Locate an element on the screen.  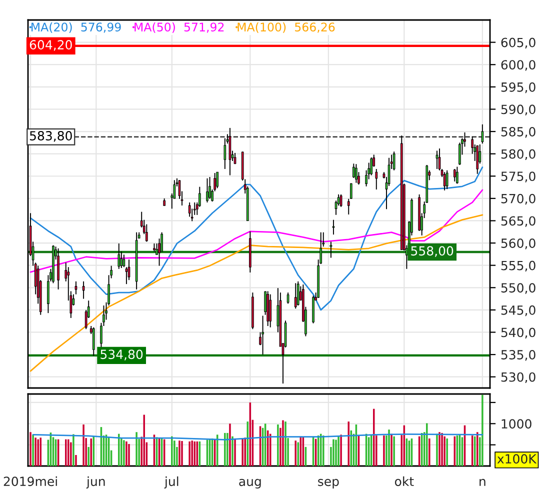
legend-label: MA(100) 566,26 is located at coordinates (286, 27).